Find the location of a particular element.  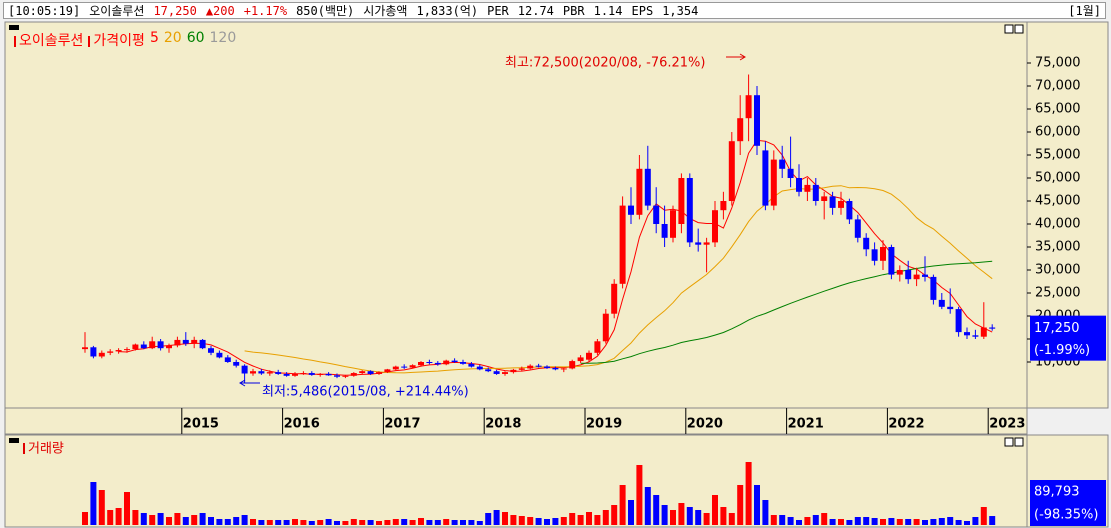

x-tick-label: 2023 is located at coordinates (1007, 424).